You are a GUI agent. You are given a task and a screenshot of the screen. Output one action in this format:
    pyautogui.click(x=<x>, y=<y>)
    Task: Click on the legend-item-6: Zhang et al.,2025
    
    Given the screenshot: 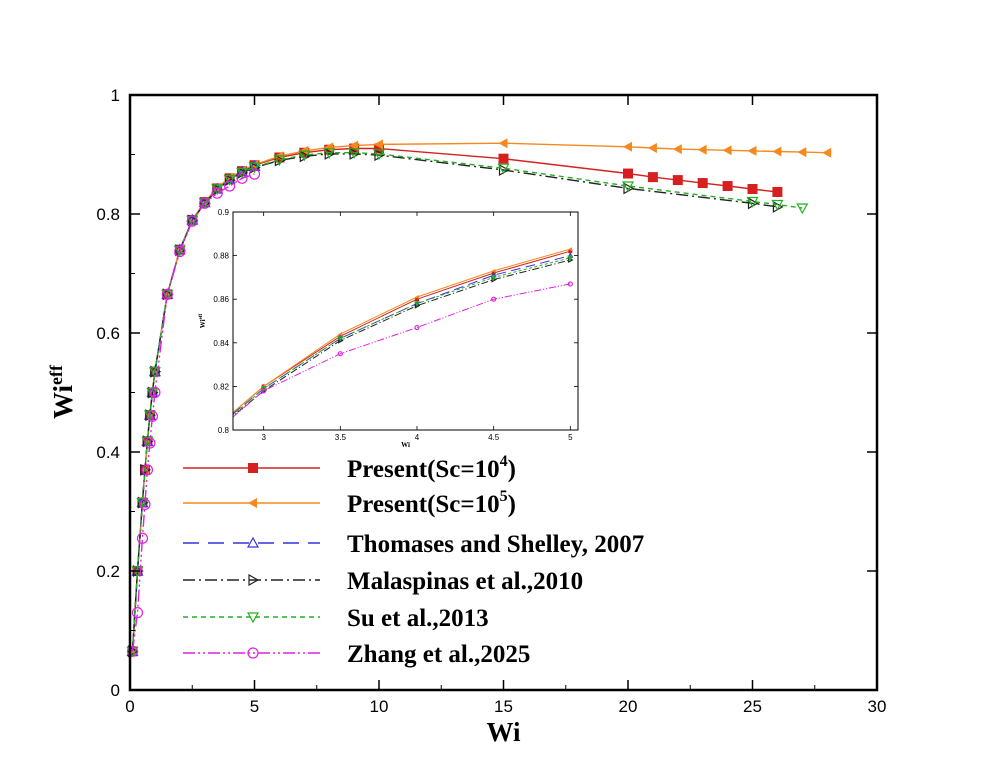 What is the action you would take?
    pyautogui.click(x=356, y=654)
    